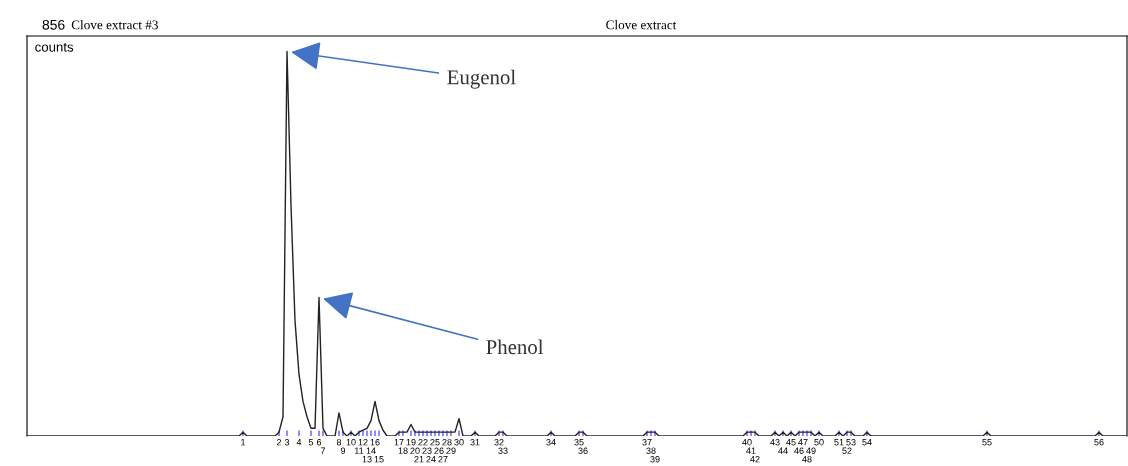 The height and width of the screenshot is (466, 1128). What do you see at coordinates (641, 25) in the screenshot?
I see `chart-title: Clove extract` at bounding box center [641, 25].